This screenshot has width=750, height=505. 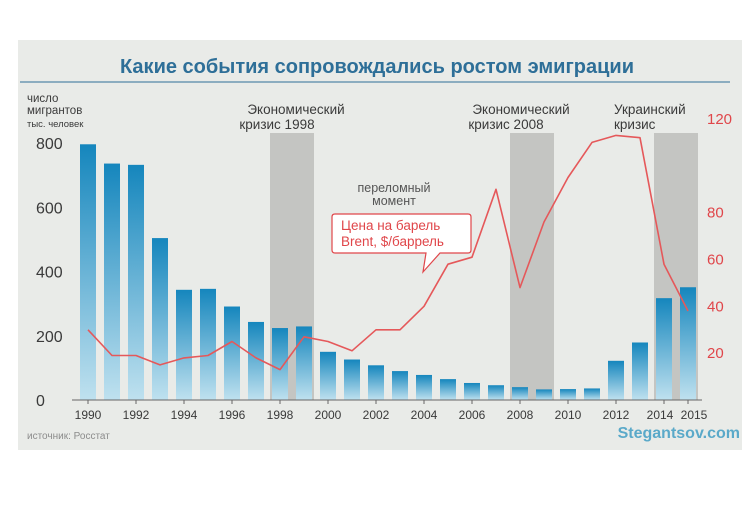 I want to click on x-tick-2014: 2014, so click(x=660, y=415).